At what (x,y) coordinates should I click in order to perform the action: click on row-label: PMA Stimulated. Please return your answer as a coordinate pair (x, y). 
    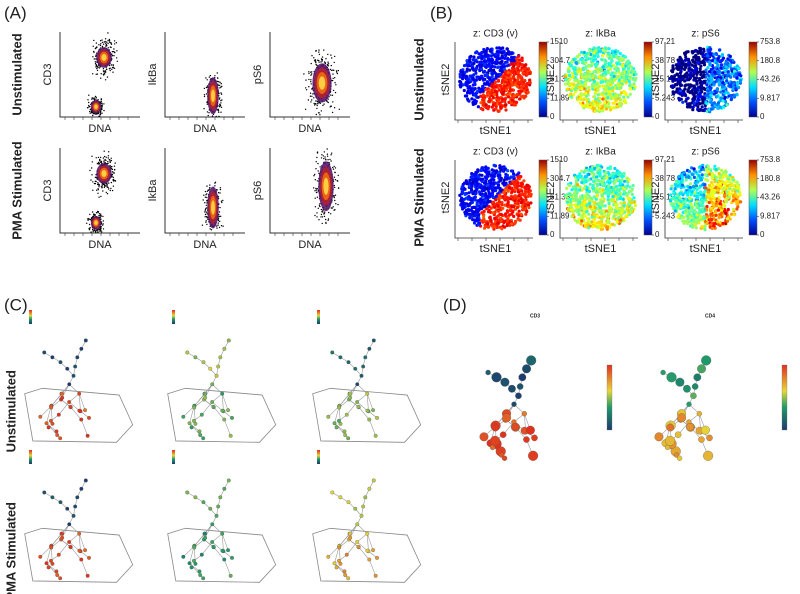
    Looking at the image, I should click on (418, 197).